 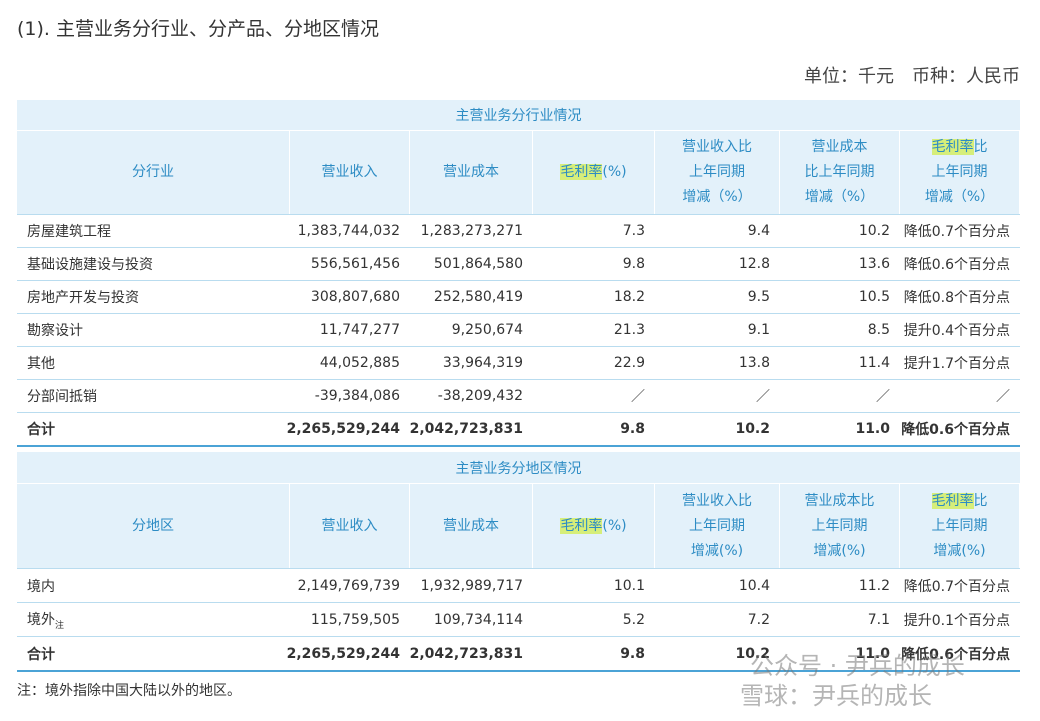 I want to click on cell: 合计, so click(x=153, y=429).